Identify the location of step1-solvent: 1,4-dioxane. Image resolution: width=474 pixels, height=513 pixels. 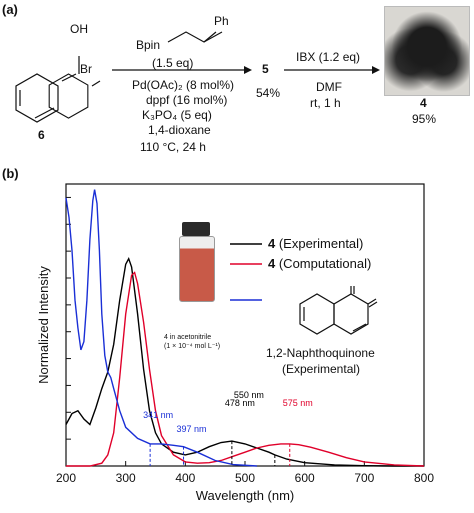
(179, 130).